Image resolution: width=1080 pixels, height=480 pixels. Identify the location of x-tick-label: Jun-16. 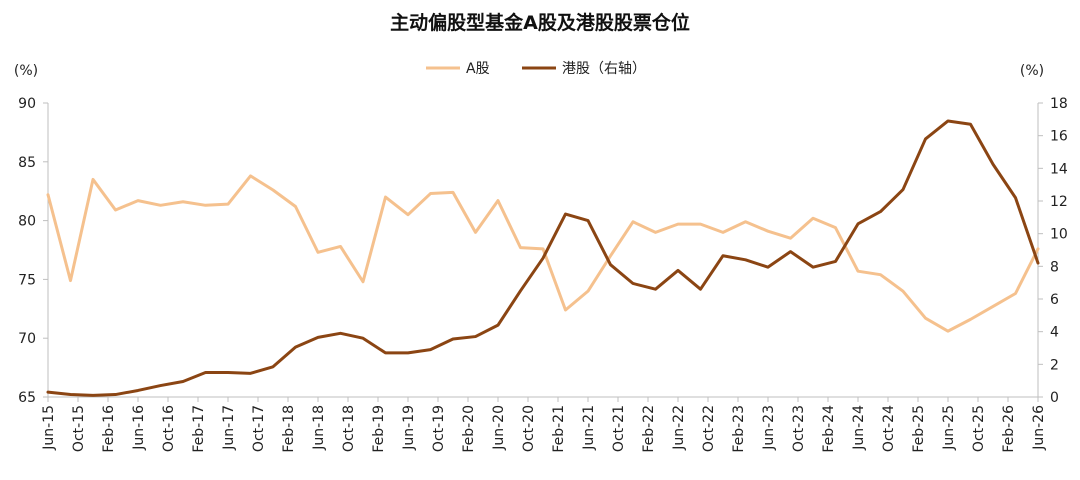
(139, 428).